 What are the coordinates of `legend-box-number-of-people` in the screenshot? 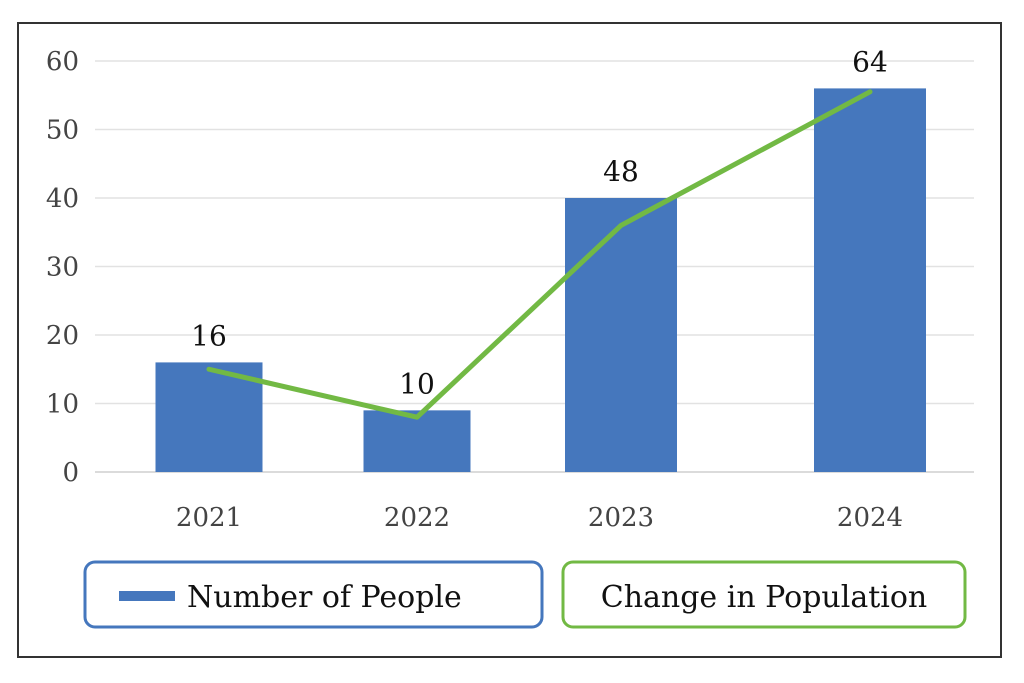 It's located at (313, 594).